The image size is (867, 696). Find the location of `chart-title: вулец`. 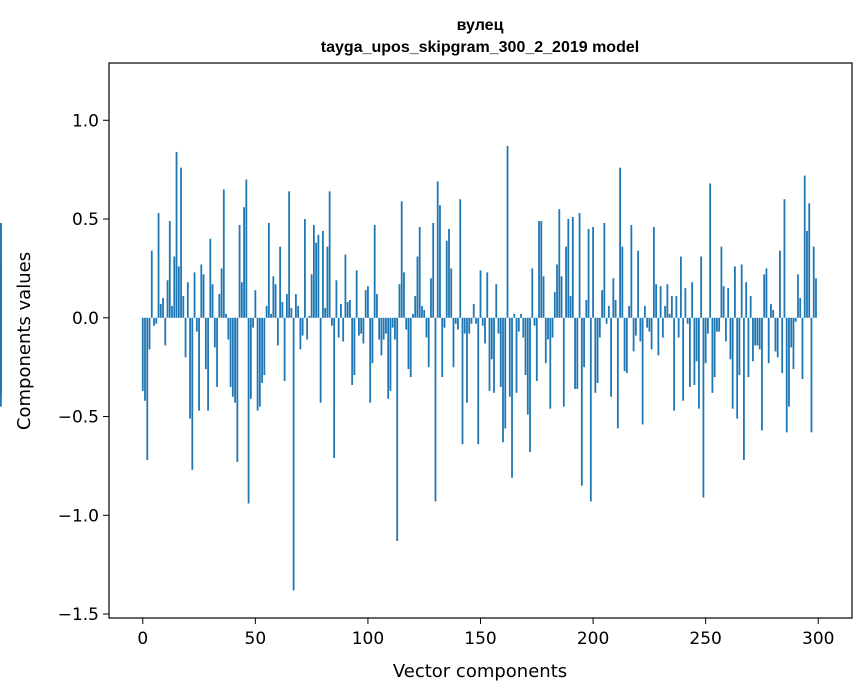

chart-title: вулец is located at coordinates (480, 25).